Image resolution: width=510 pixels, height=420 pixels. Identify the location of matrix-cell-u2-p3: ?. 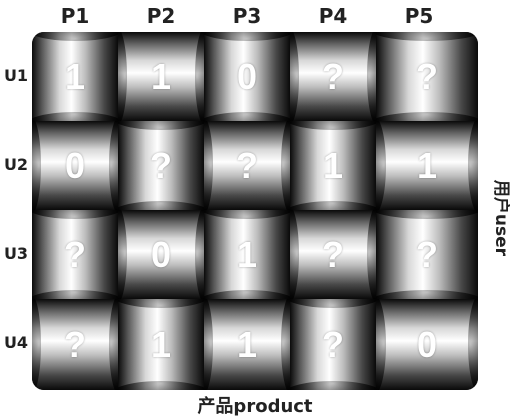
(247, 165).